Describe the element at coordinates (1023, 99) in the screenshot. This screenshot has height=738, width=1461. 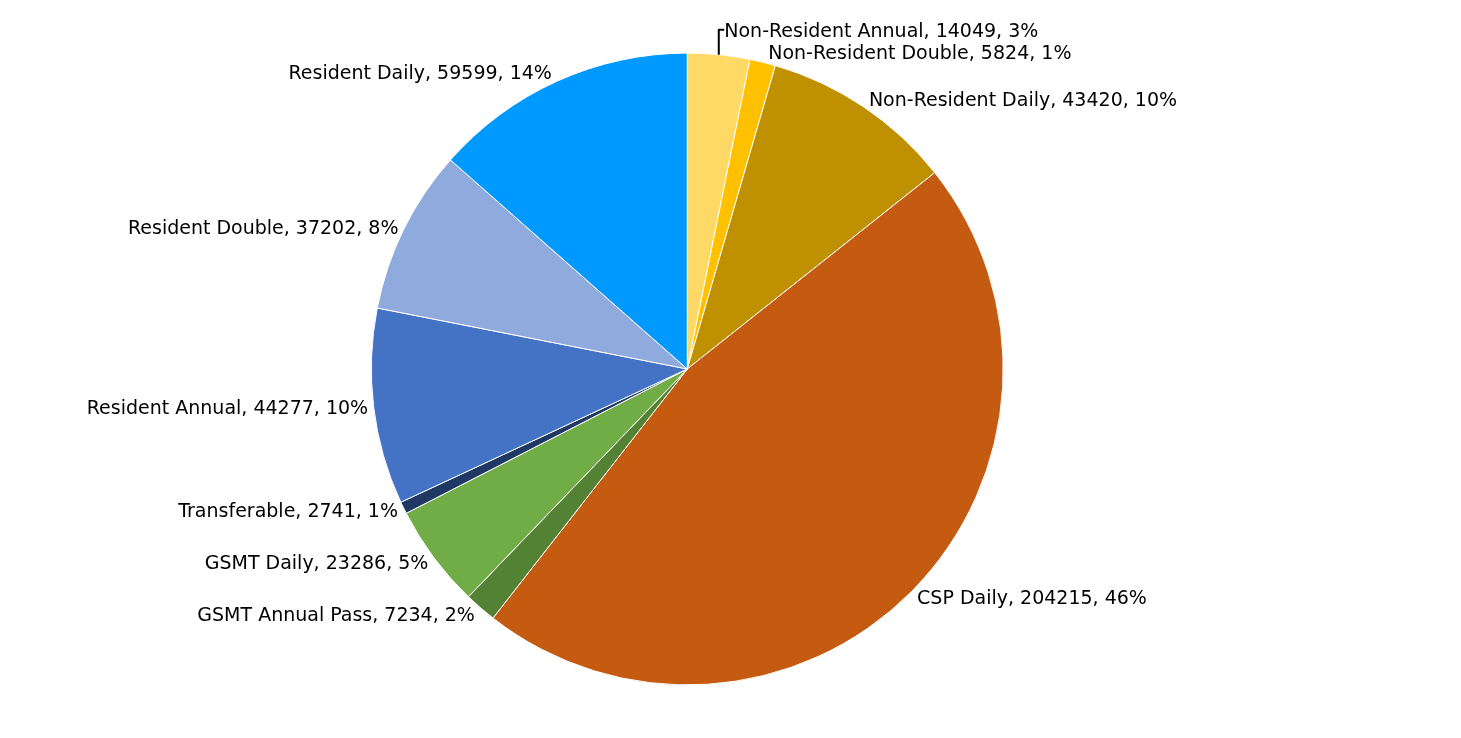
I see `slice-label: Non-Resident Daily, 43420, 10%` at that location.